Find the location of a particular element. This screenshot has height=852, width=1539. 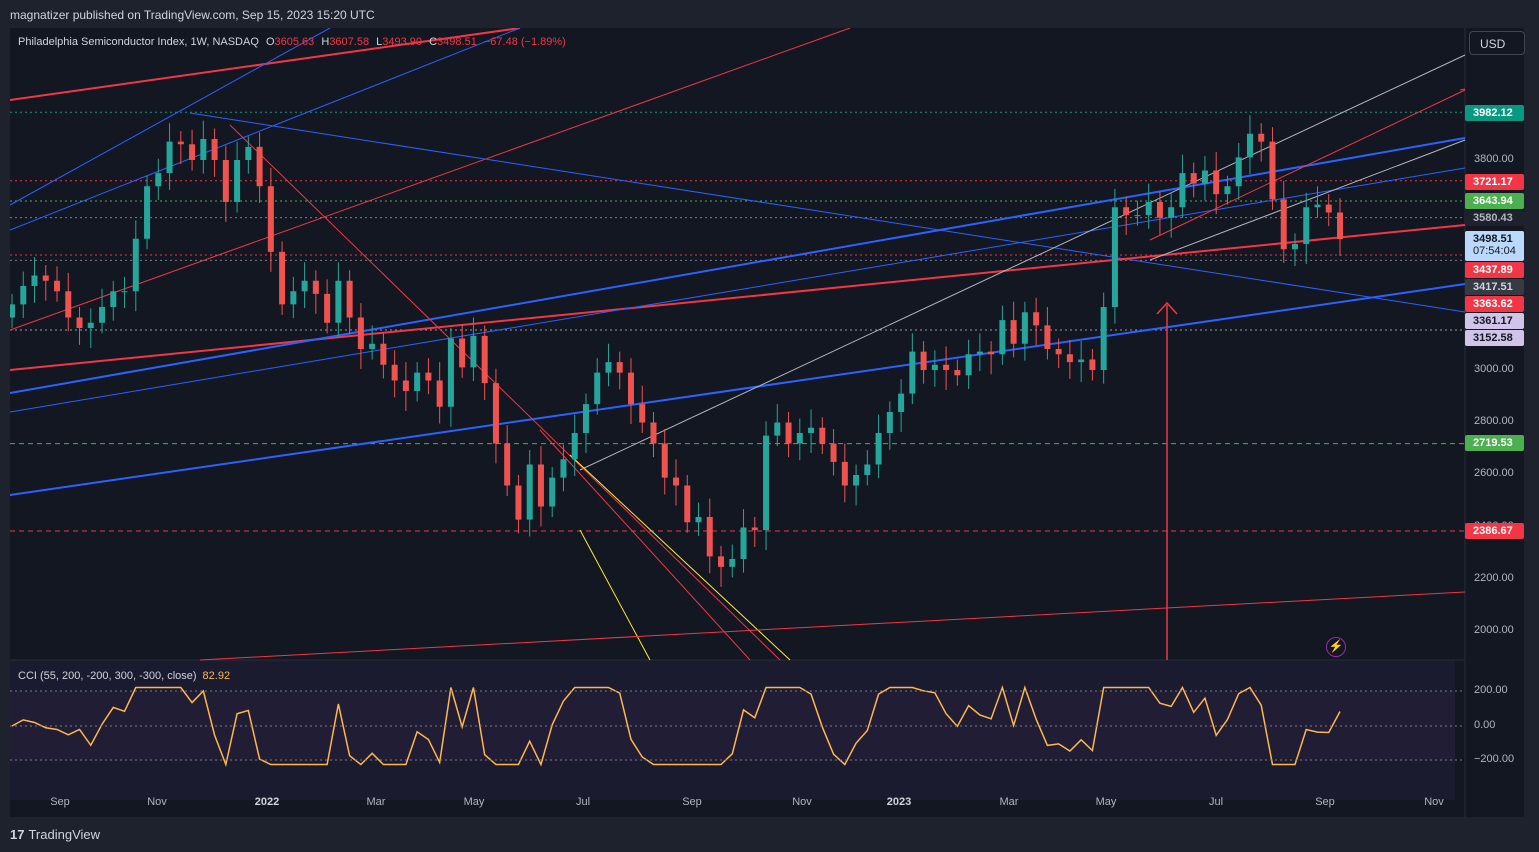

time-tick-label: Sep is located at coordinates (60, 802).